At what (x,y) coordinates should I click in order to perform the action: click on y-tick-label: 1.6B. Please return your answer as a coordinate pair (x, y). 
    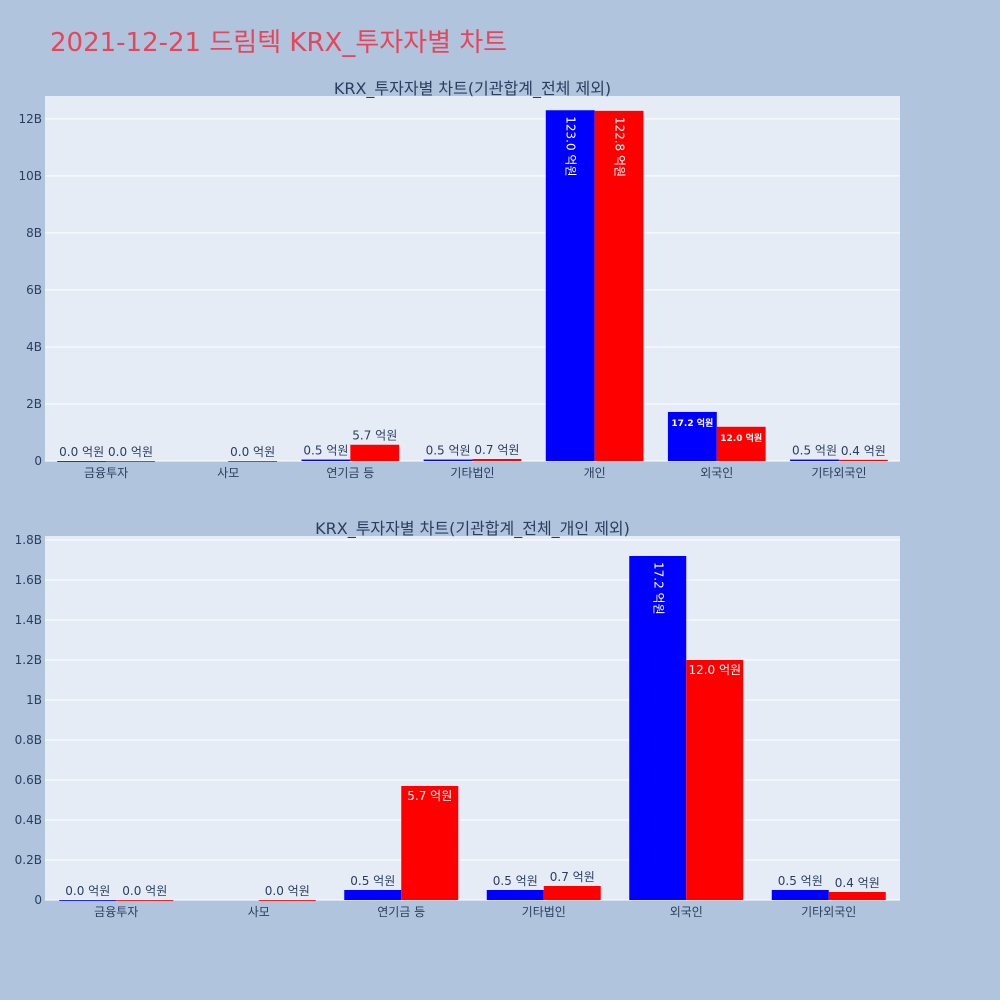
    Looking at the image, I should click on (28, 580).